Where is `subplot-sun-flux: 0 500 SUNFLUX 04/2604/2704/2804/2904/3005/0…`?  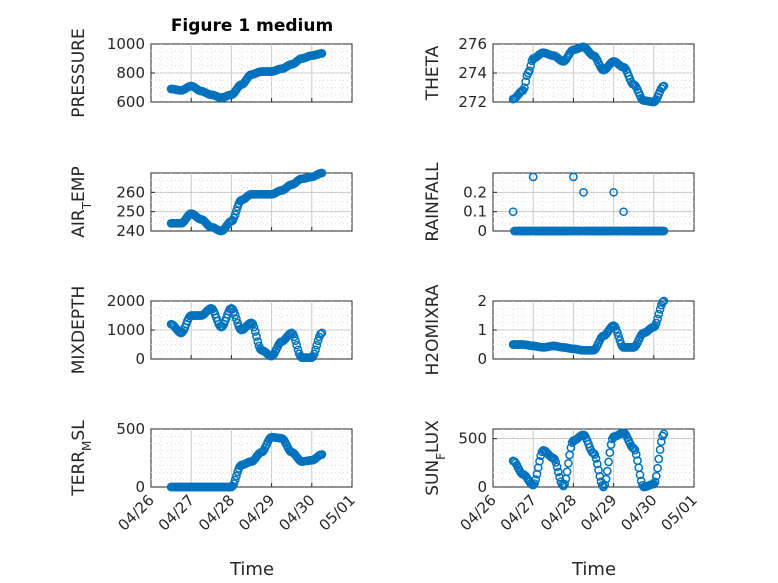 subplot-sun-flux: 0 500 SUNFLUX 04/2604/2704/2804/2904/3005/0… is located at coordinates (562, 477).